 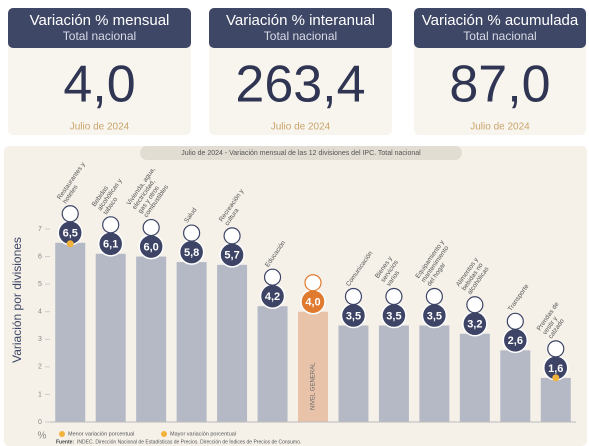 I want to click on x-tick-label: NIVEL GENERAL, so click(x=314, y=386).